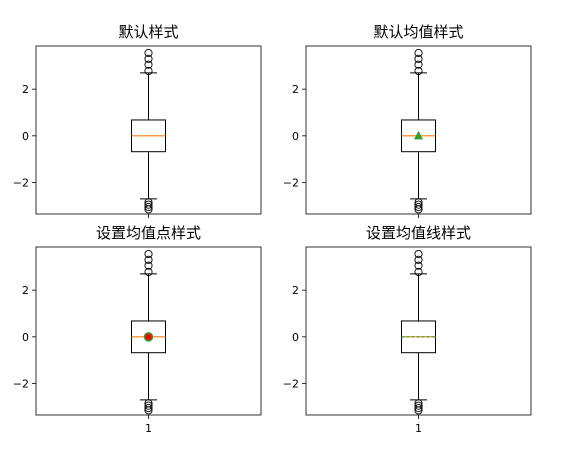 The width and height of the screenshot is (561, 449). What do you see at coordinates (418, 233) in the screenshot?
I see `subplot-title: 设置均值线样式` at bounding box center [418, 233].